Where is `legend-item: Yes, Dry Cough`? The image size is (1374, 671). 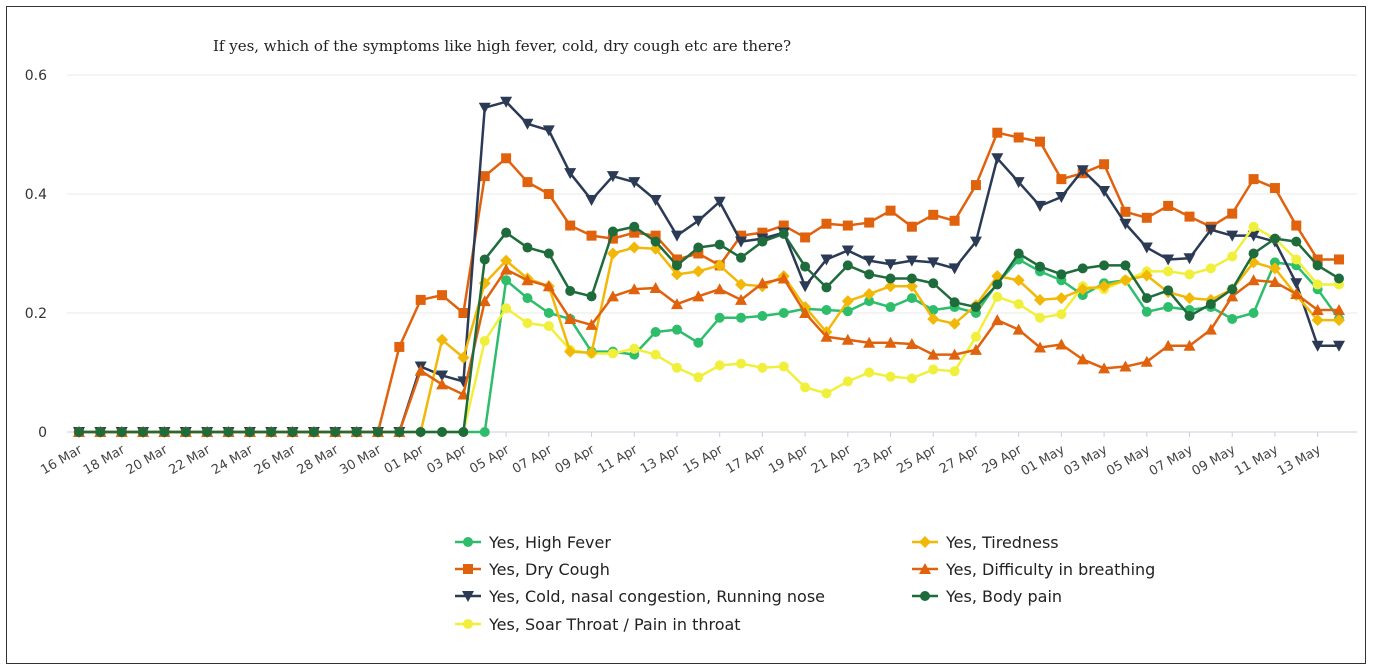 legend-item: Yes, Dry Cough is located at coordinates (532, 569).